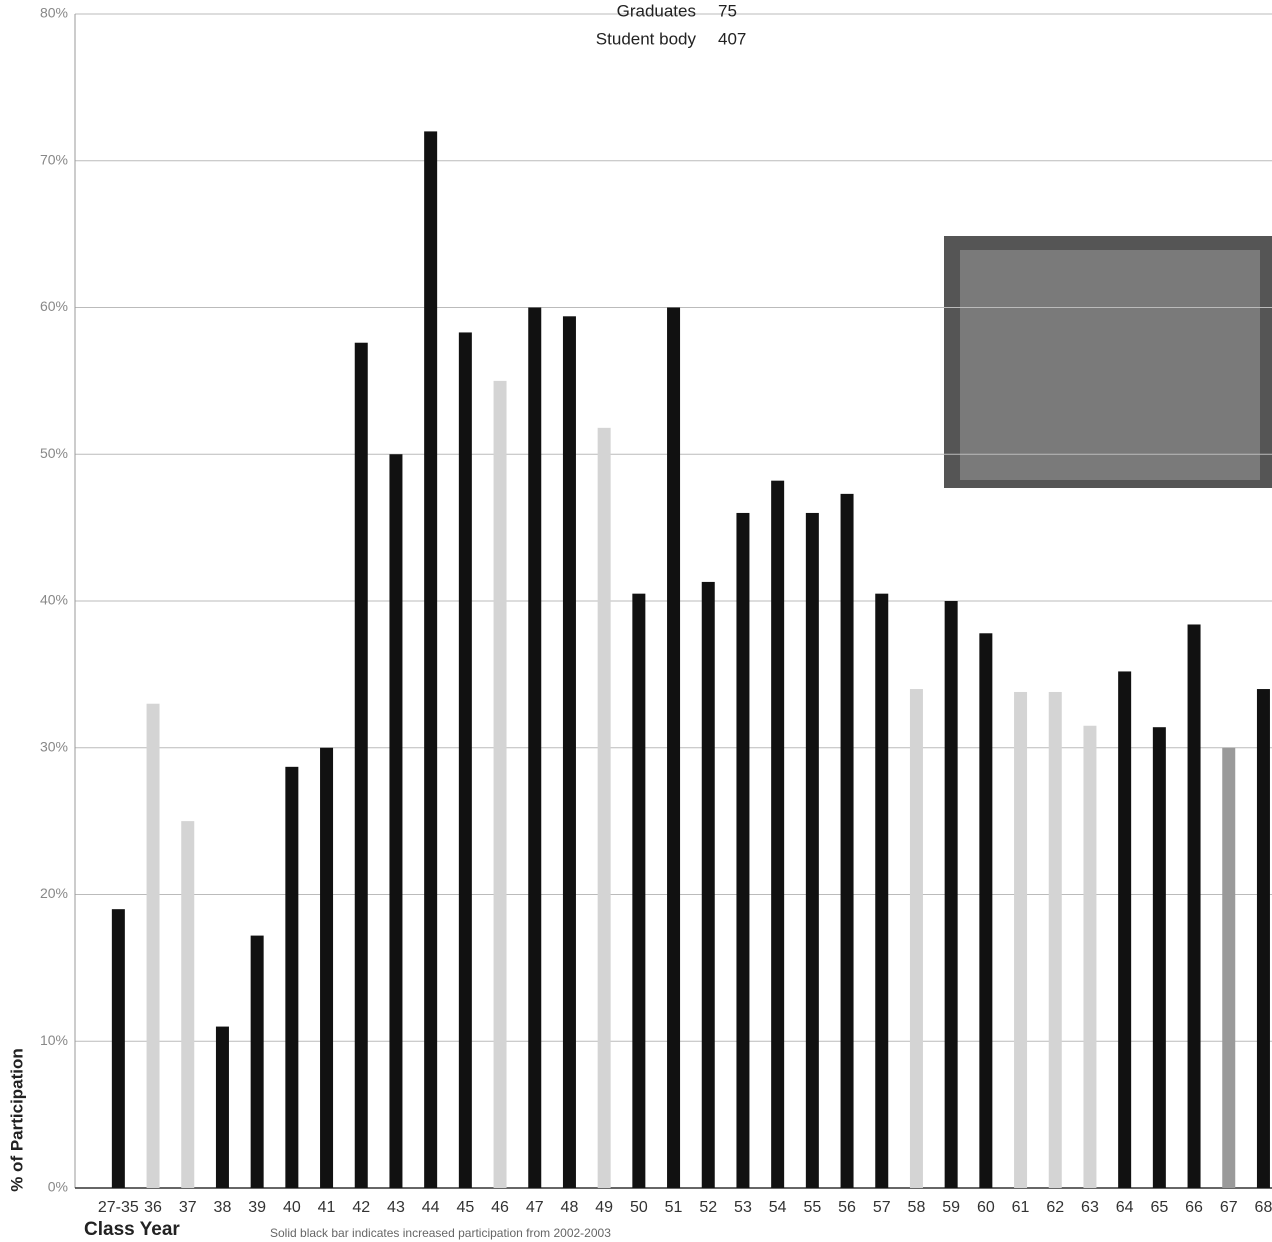 The image size is (1272, 1242). Describe the element at coordinates (986, 1207) in the screenshot. I see `x-tick-label: 60` at that location.